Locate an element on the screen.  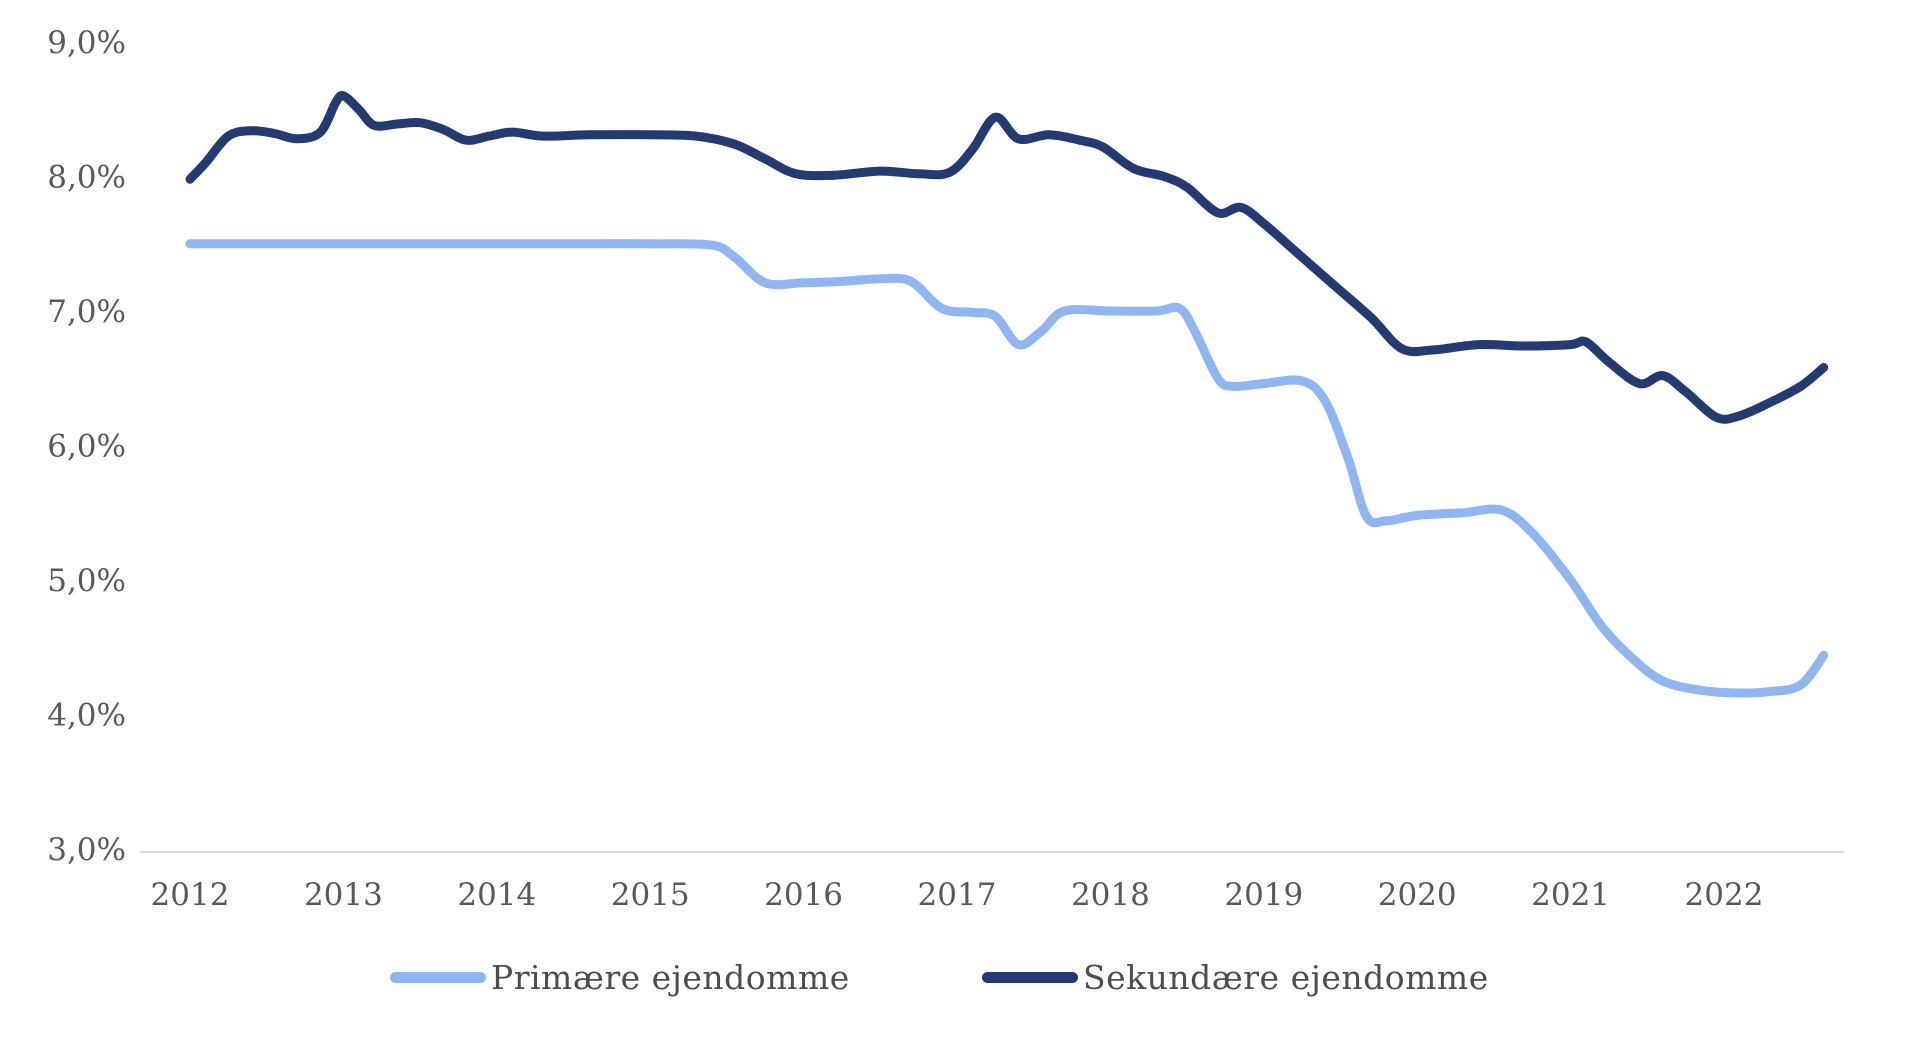
y-tick-label: 7,0% is located at coordinates (86, 312).